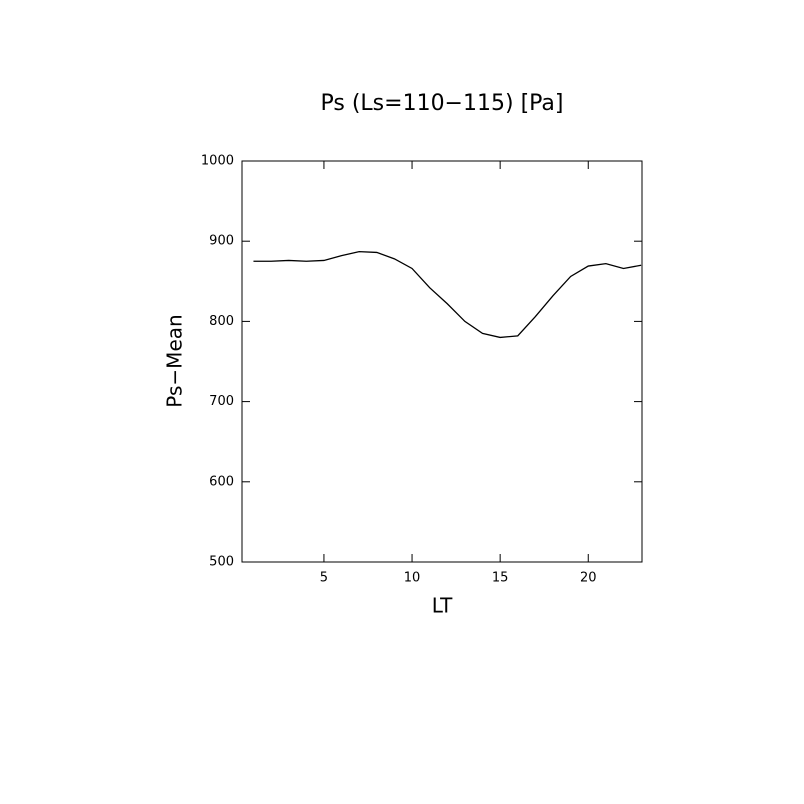 This screenshot has height=804, width=804. I want to click on x-tick-label: 15, so click(500, 578).